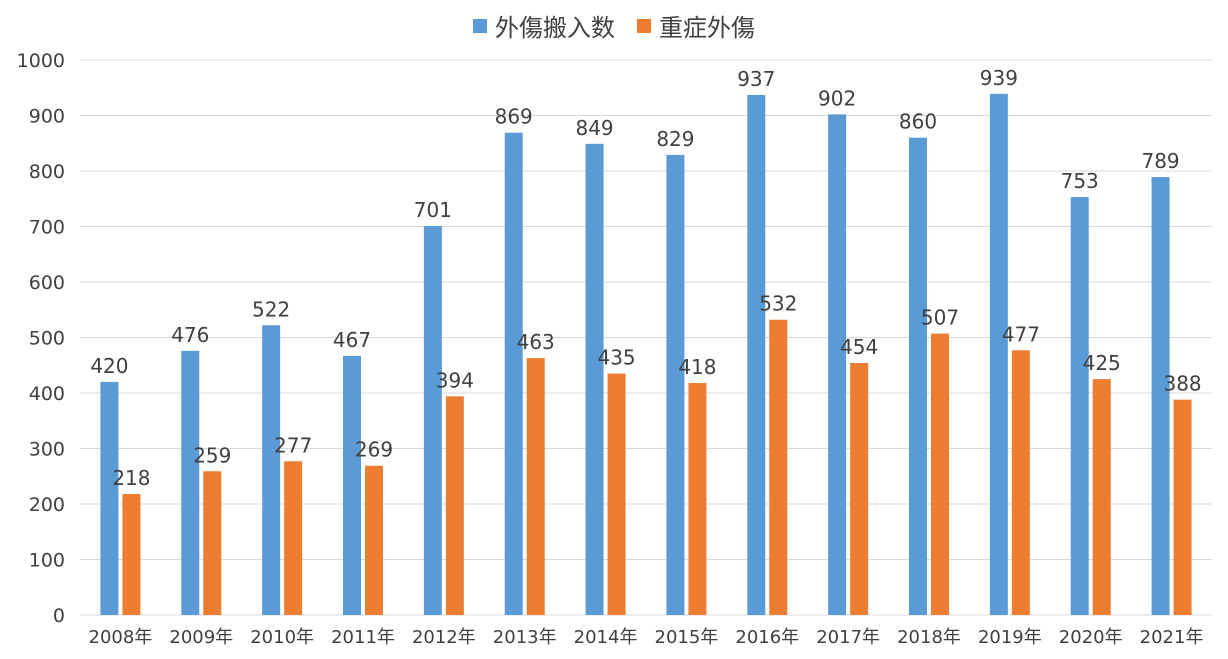  Describe the element at coordinates (47, 228) in the screenshot. I see `y-tick-label: 700` at that location.